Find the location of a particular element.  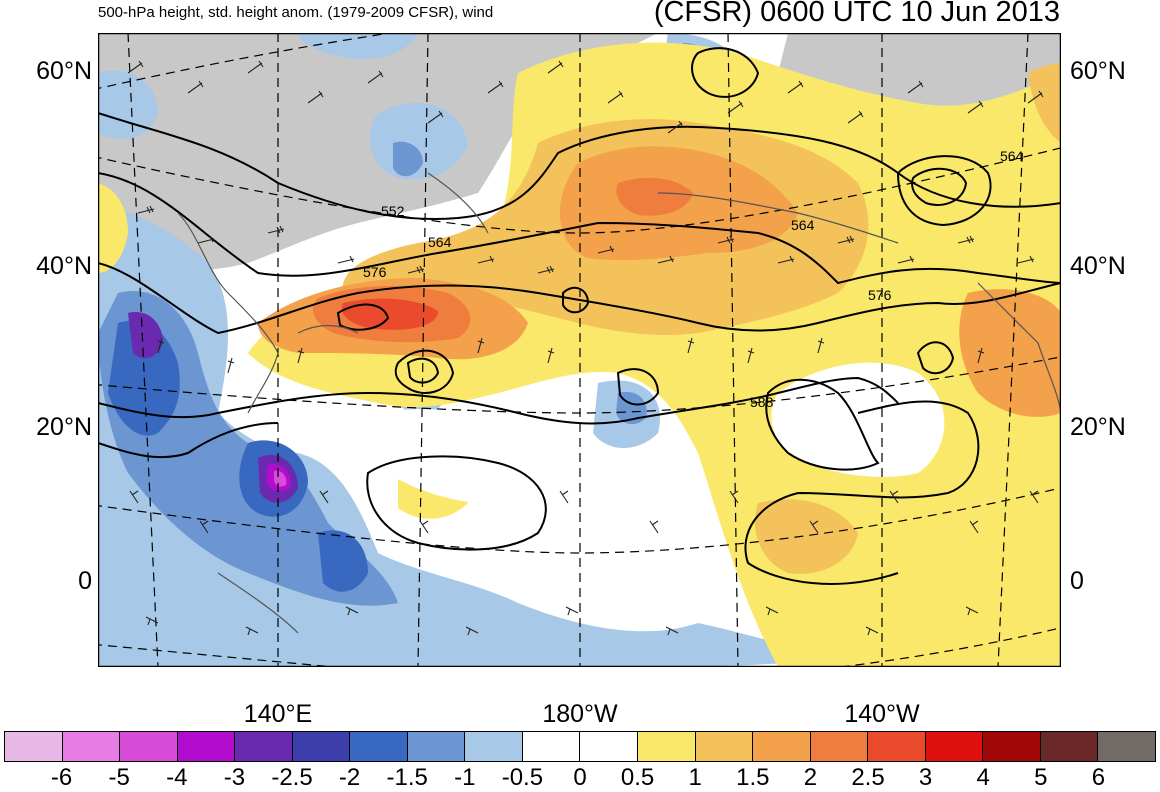

colorbar-tick-label: -4 is located at coordinates (177, 777).